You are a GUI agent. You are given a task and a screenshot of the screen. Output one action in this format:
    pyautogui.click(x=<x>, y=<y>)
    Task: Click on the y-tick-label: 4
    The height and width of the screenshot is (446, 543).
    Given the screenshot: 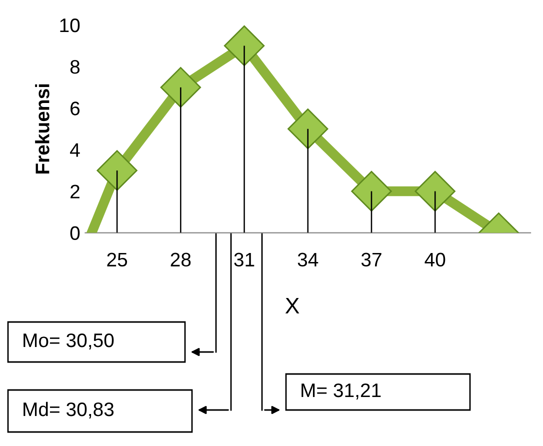 What is the action you would take?
    pyautogui.click(x=75, y=150)
    